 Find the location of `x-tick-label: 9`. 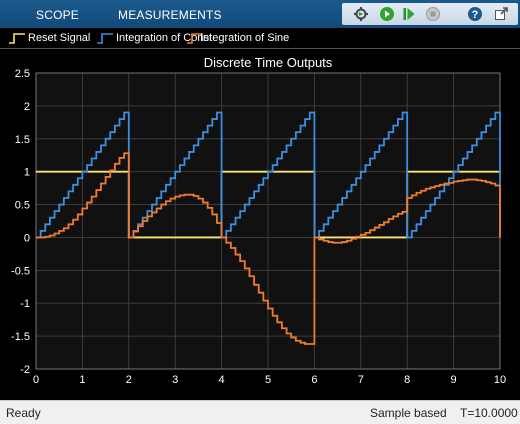

x-tick-label: 9 is located at coordinates (454, 380).